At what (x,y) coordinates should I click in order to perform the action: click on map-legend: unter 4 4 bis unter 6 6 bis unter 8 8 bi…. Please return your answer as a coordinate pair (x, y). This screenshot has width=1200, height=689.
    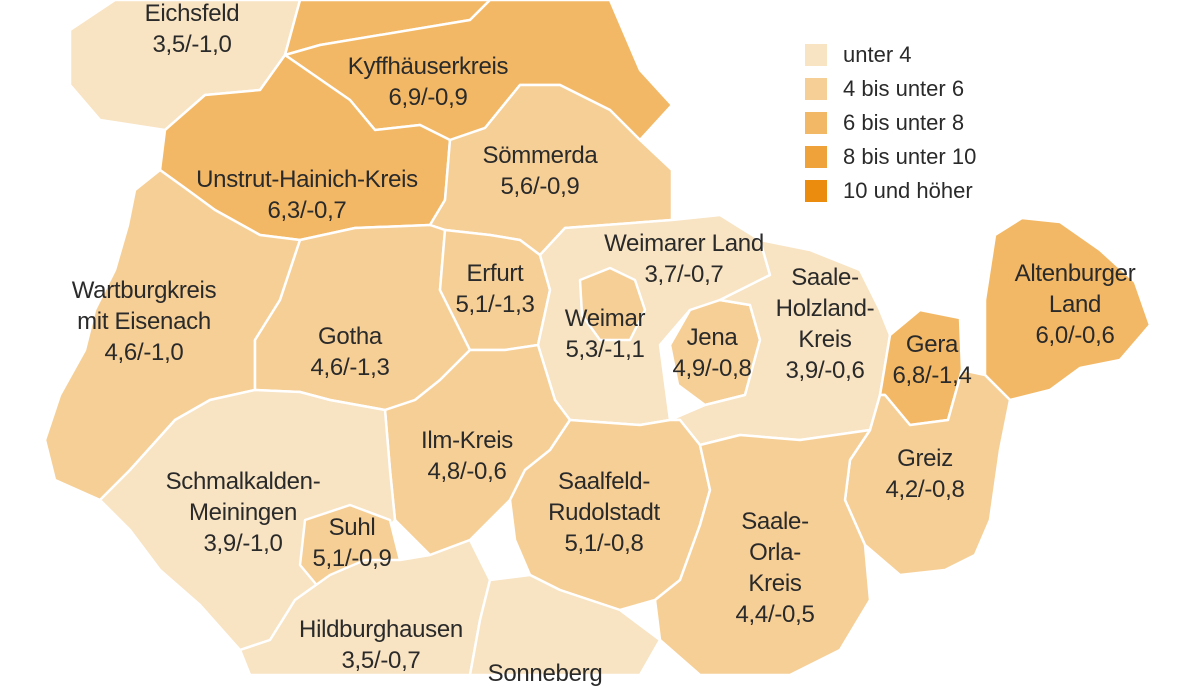
    Looking at the image, I should click on (890, 123).